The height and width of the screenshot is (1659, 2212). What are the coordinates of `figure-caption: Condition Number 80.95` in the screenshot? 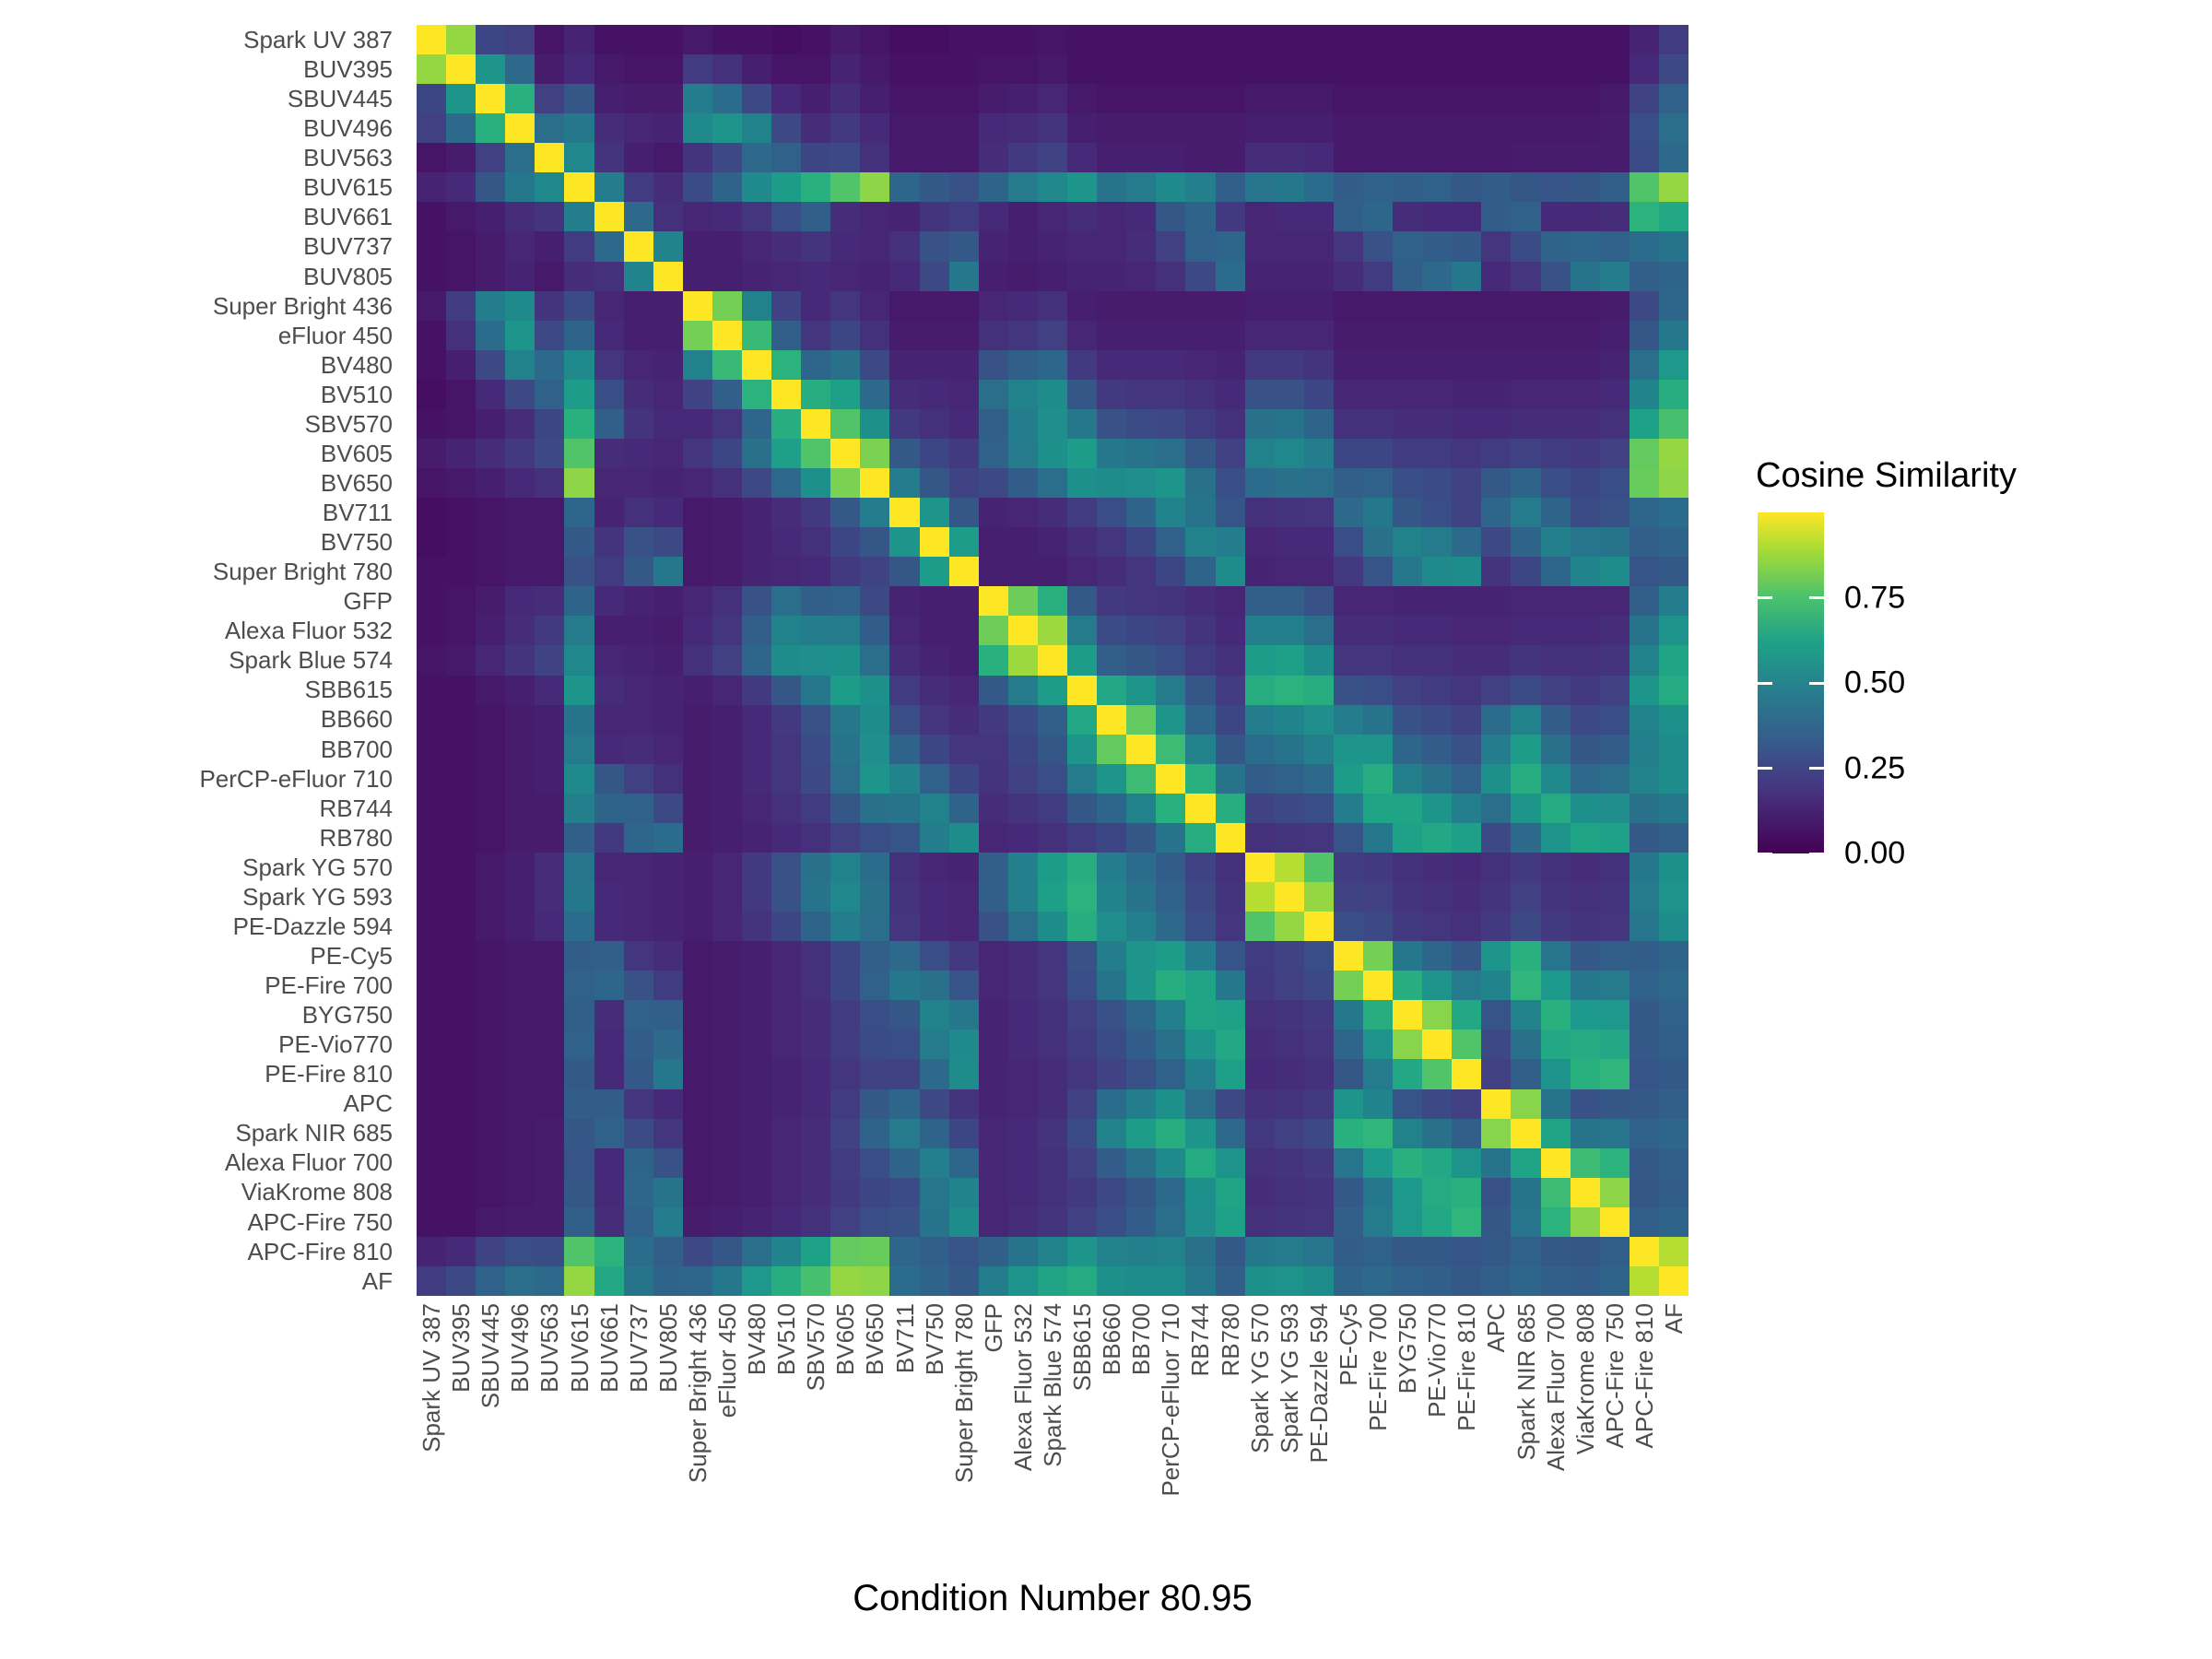 It's located at (1053, 1598).